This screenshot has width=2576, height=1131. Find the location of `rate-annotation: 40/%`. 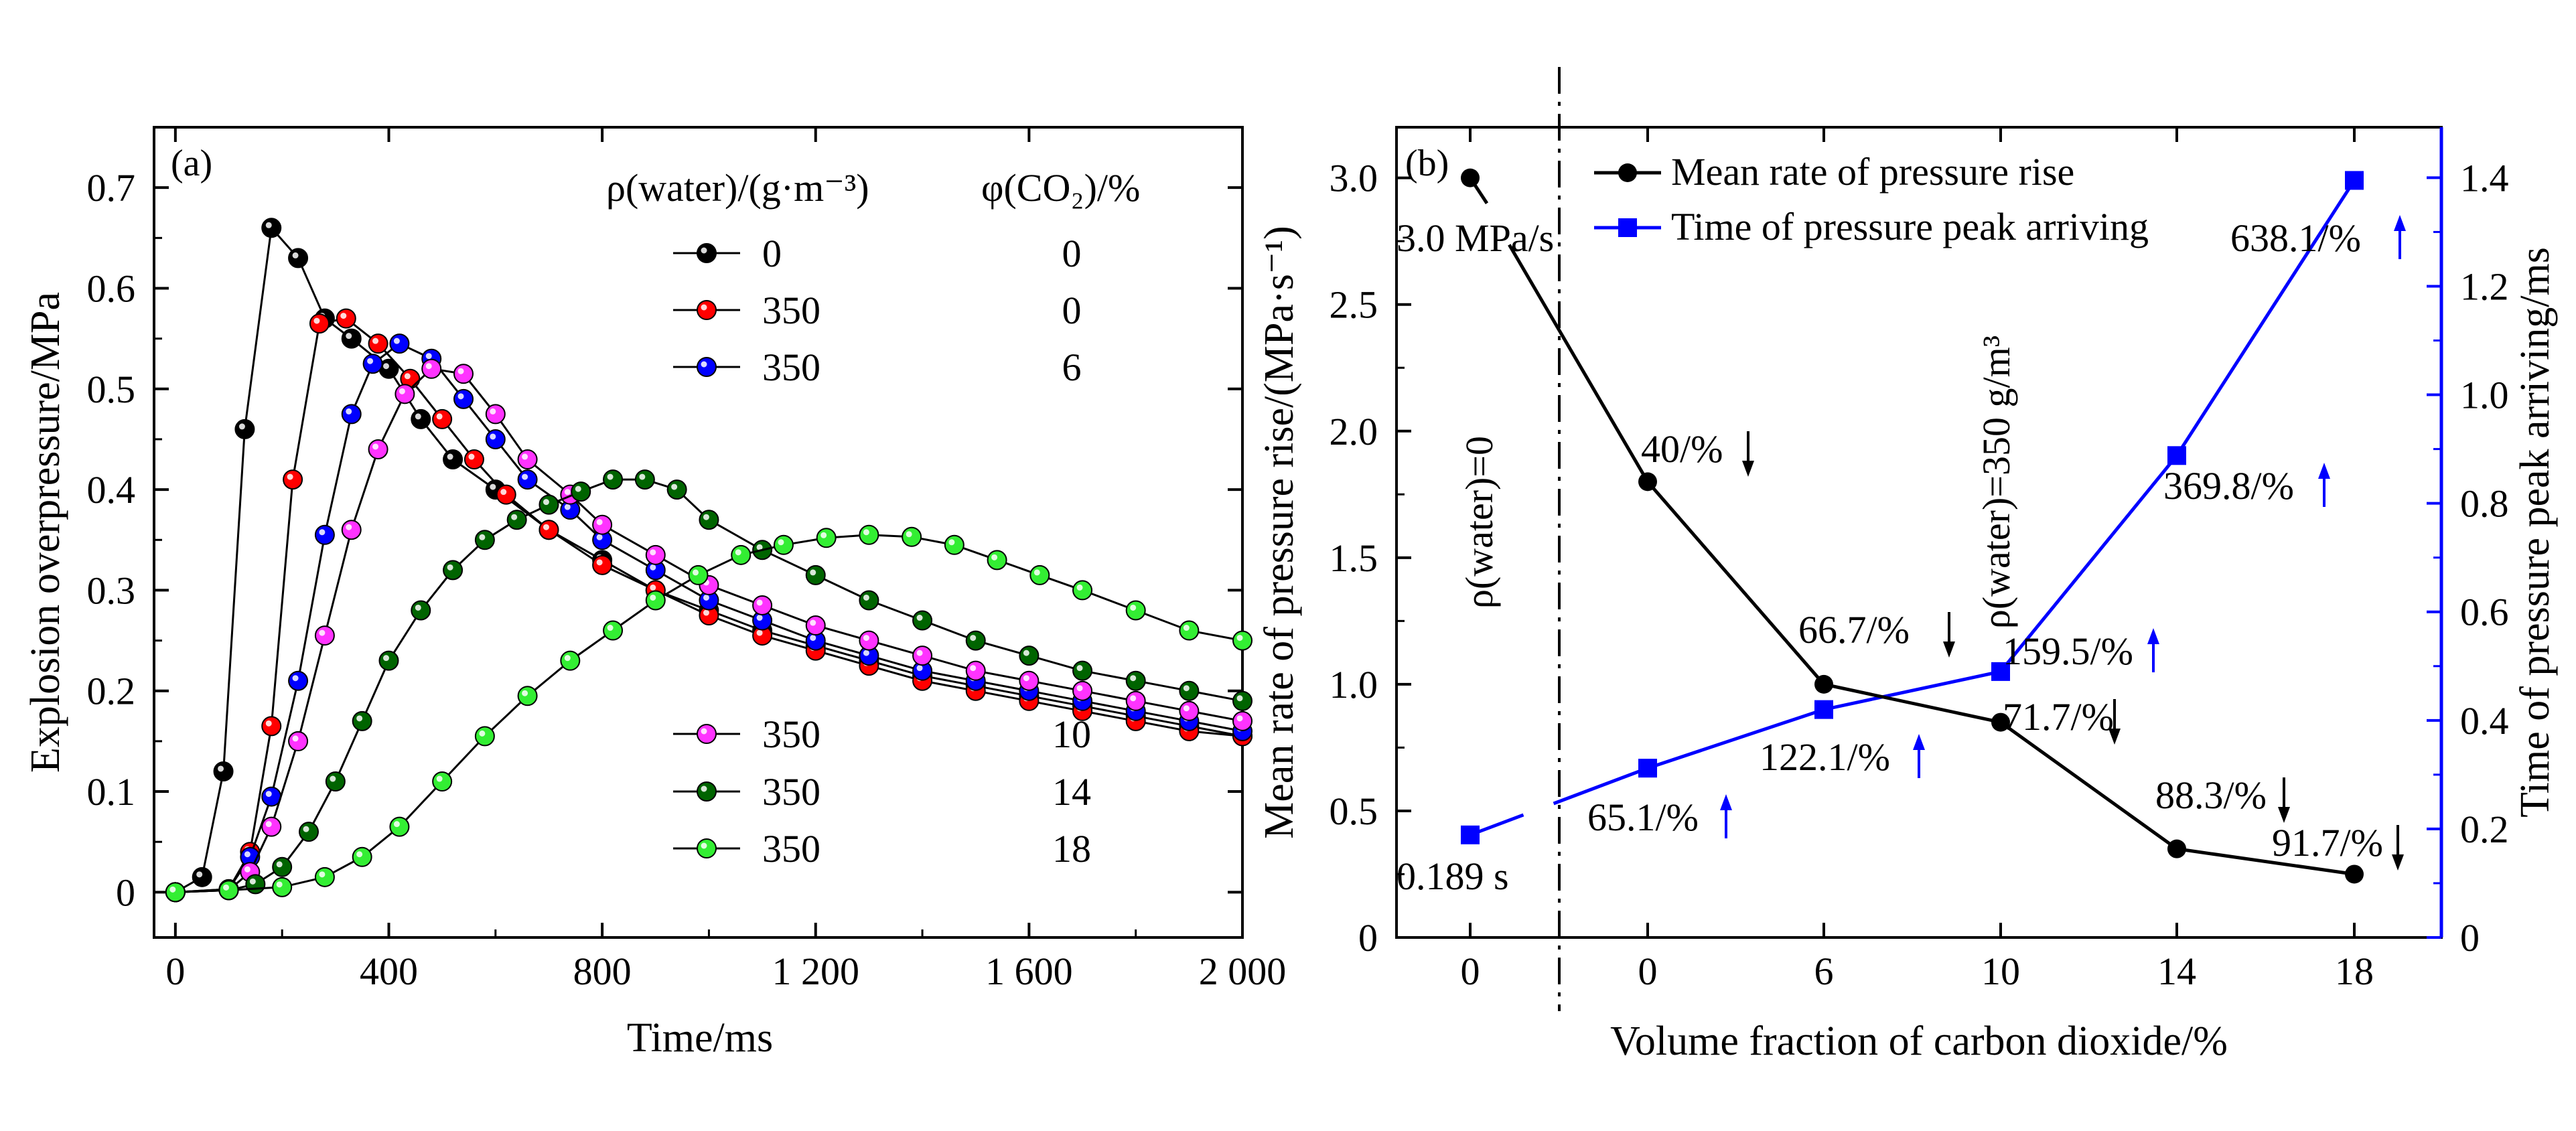

rate-annotation: 40/% is located at coordinates (1682, 449).